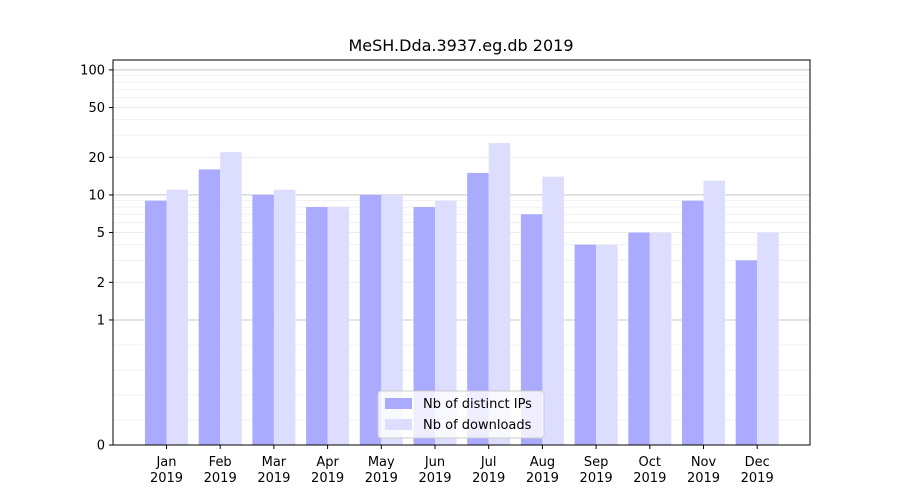 The image size is (900, 504). Describe the element at coordinates (96, 195) in the screenshot. I see `y-tick-label: 10` at that location.